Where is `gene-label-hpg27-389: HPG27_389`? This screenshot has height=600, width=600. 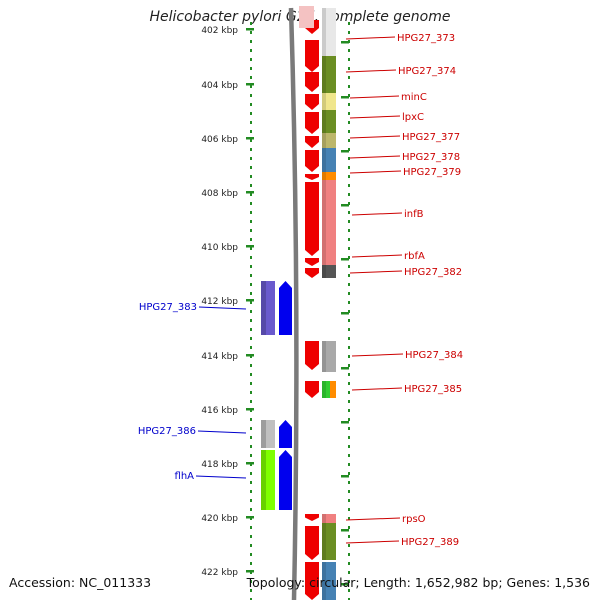
gene-label-hpg27-389: HPG27_389 is located at coordinates (402, 542).